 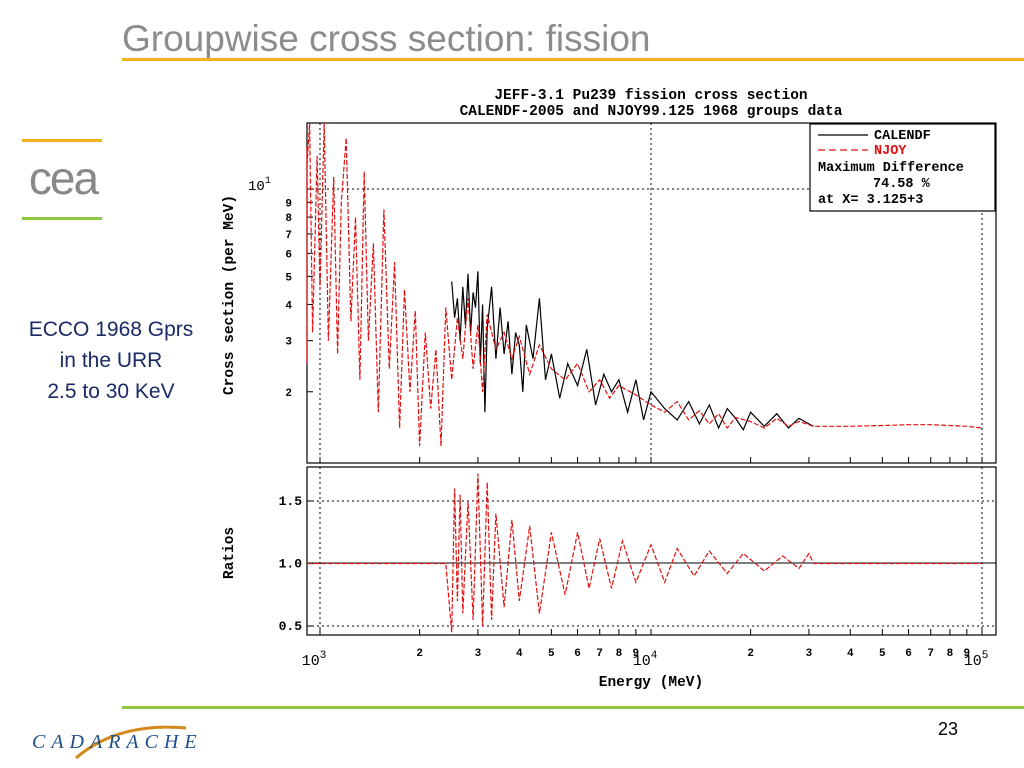 What do you see at coordinates (288, 394) in the screenshot?
I see `top-y-tick-label: 2` at bounding box center [288, 394].